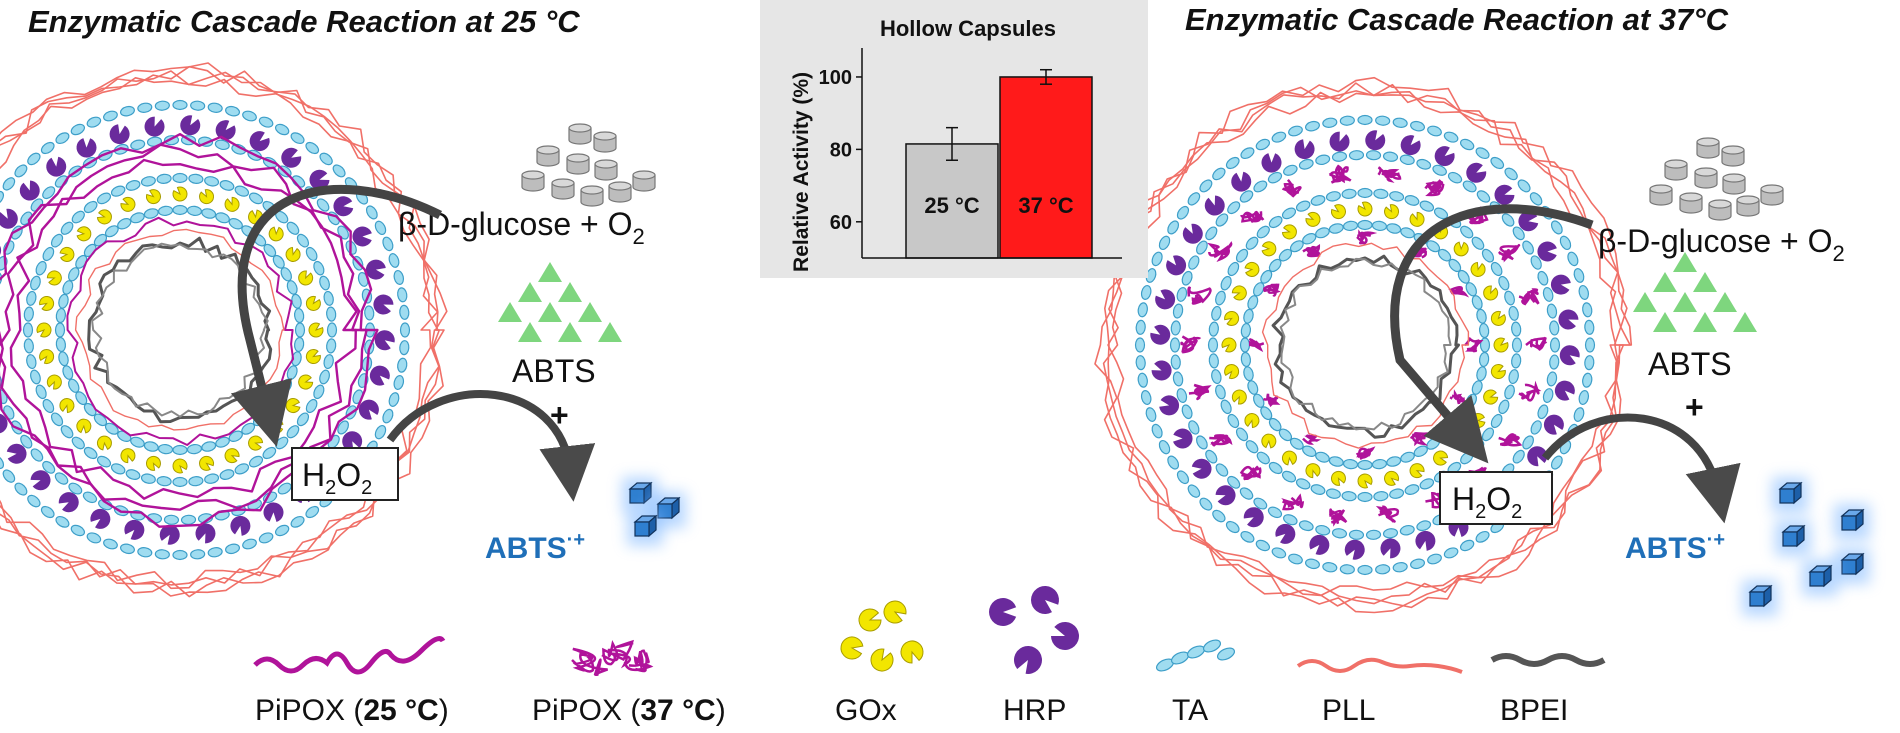  Describe the element at coordinates (189, 330) in the screenshot. I see `pipox-strand` at that location.